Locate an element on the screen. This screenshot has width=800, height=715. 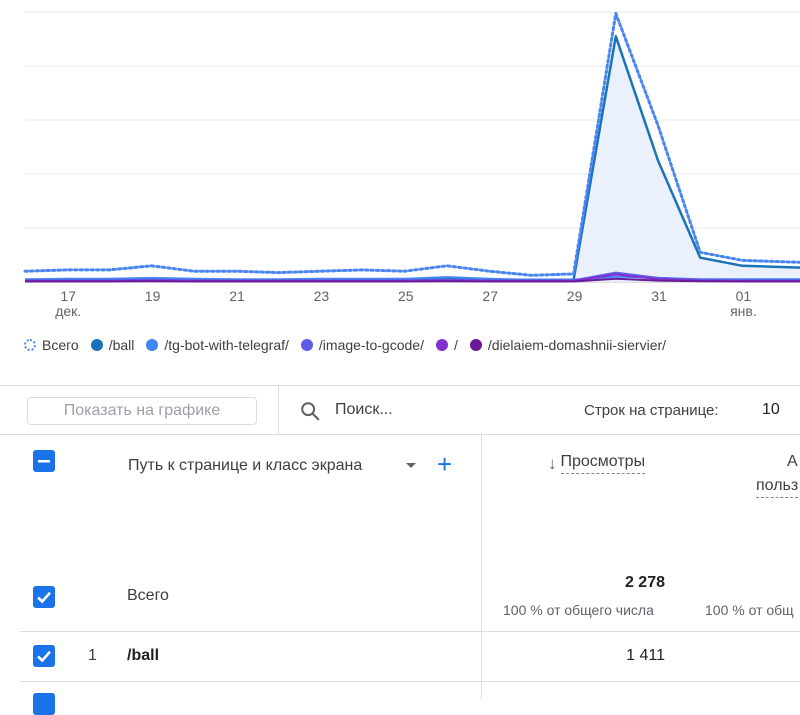
x-tick-label: 19 is located at coordinates (153, 296).